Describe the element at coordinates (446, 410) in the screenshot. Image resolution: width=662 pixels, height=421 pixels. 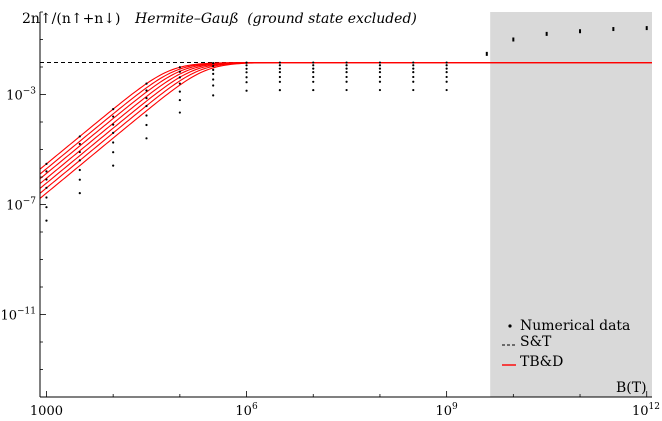
I see `x-tick-label: 109` at that location.